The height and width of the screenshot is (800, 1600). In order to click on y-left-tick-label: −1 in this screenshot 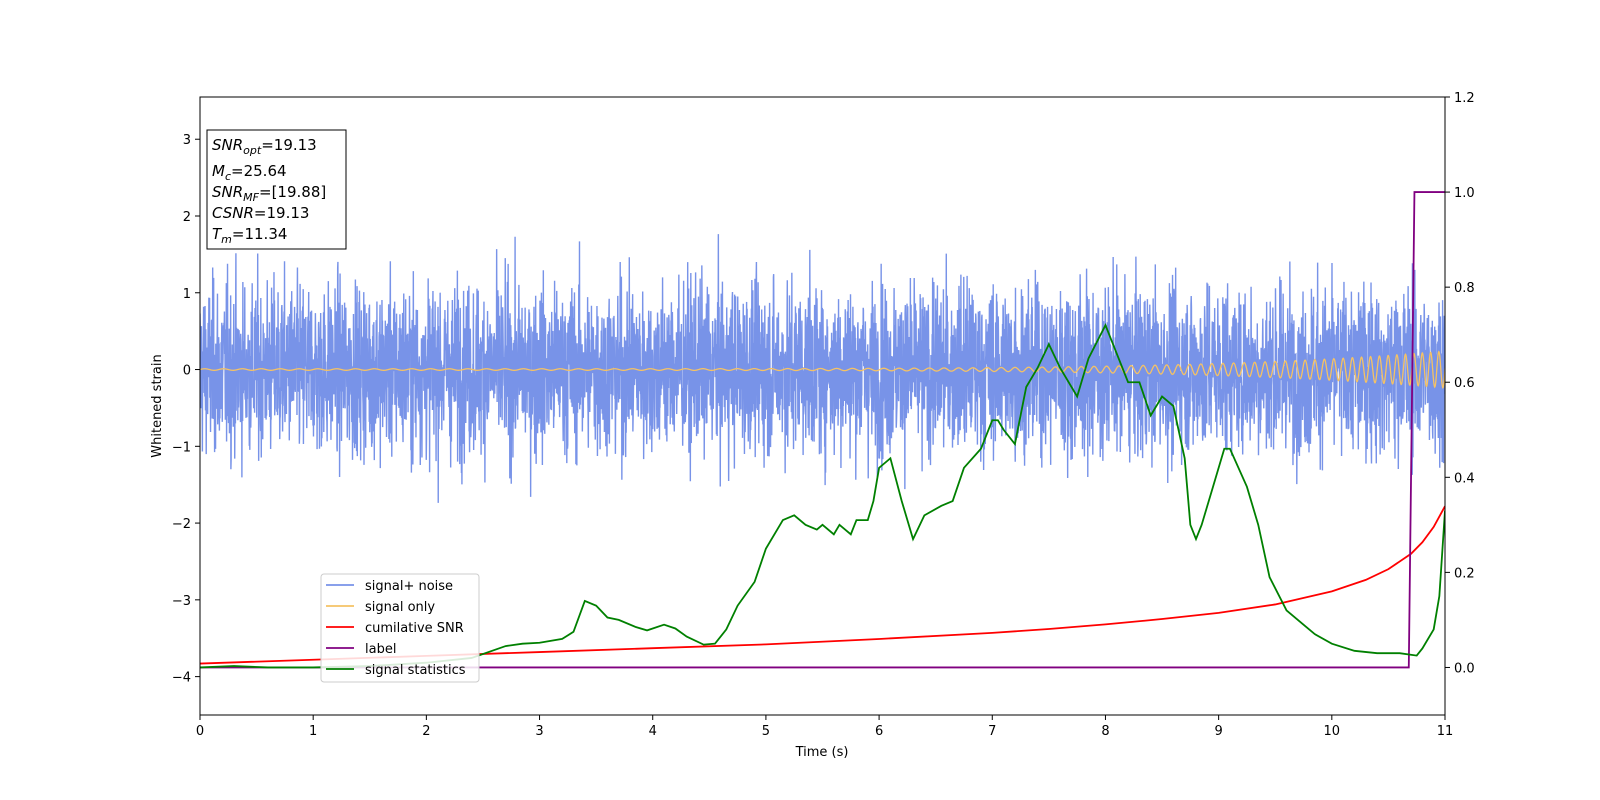, I will do `click(181, 447)`.